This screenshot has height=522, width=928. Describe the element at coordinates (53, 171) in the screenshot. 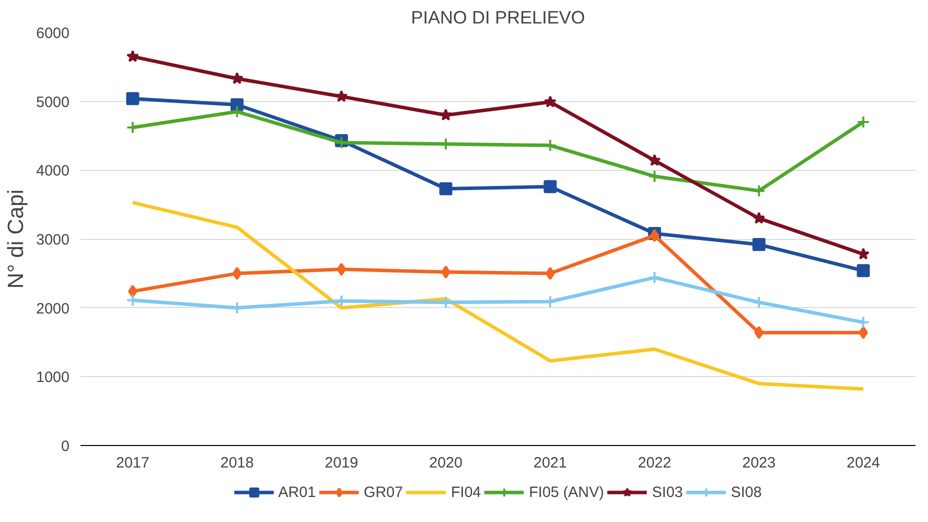

I see `y-tick-label: 4000` at that location.